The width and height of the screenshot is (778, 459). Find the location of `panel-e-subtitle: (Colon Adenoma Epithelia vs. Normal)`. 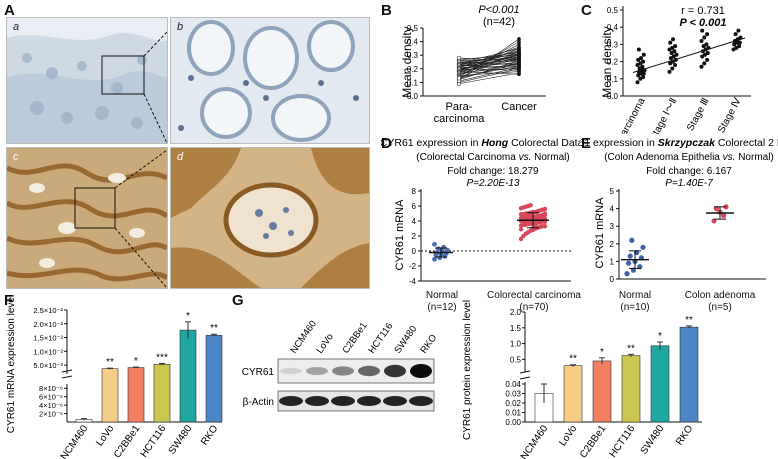

panel-e-subtitle: (Colon Adenoma Epithelia vs. Normal) is located at coordinates (689, 157).